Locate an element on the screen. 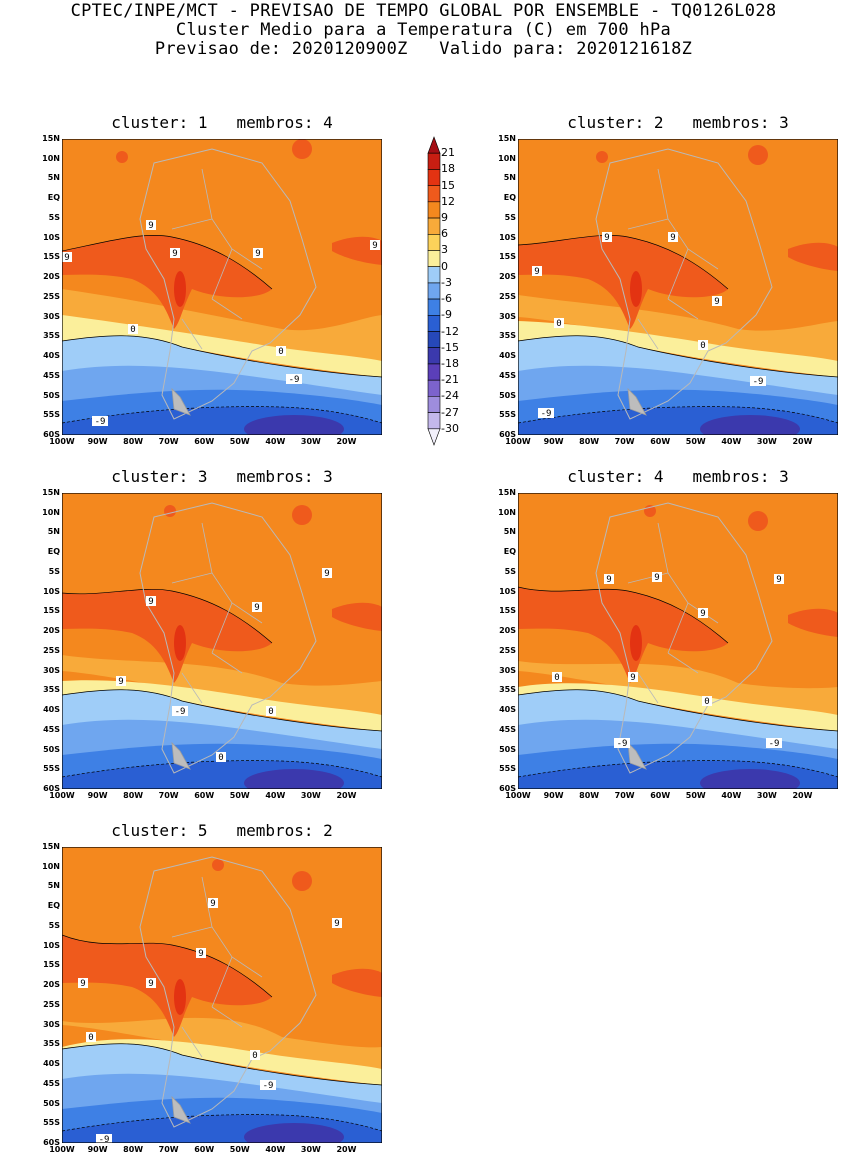 The height and width of the screenshot is (1157, 847). lat-label: 25S is located at coordinates (507, 296).